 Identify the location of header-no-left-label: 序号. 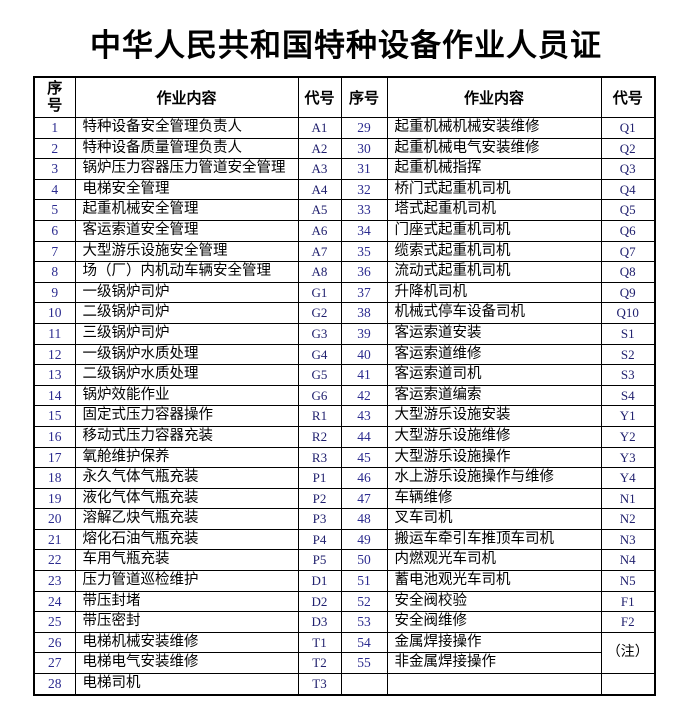
(55, 97).